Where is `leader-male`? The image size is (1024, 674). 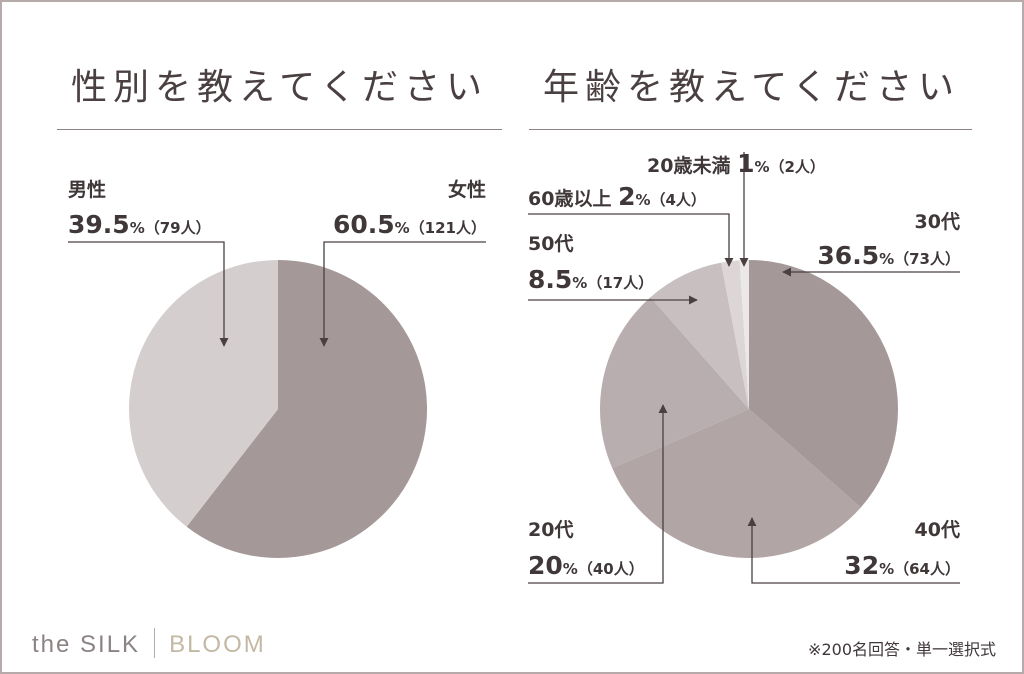
leader-male is located at coordinates (148, 294).